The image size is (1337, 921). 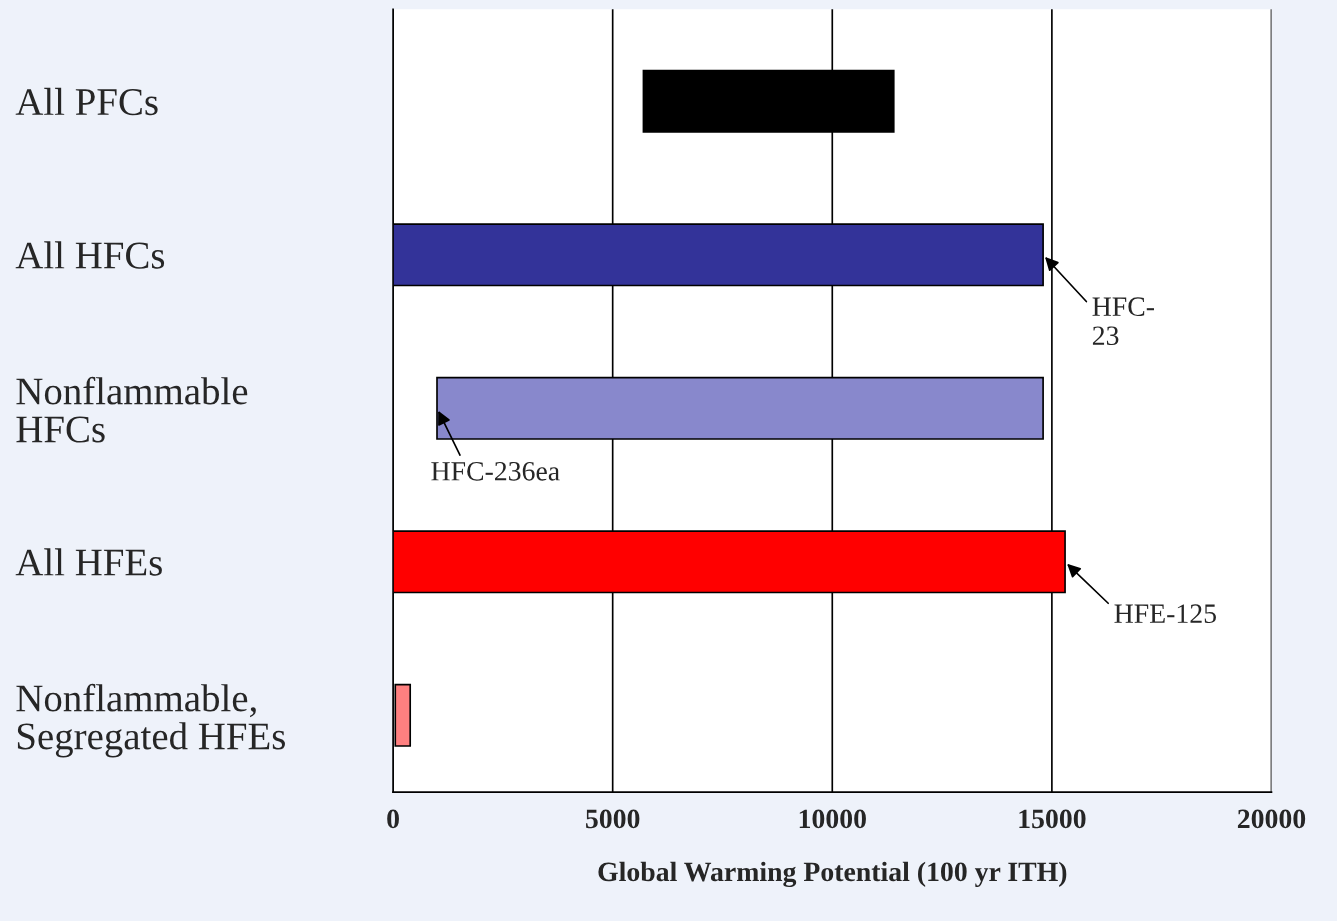 What do you see at coordinates (1271, 819) in the screenshot?
I see `x-tick-label: 20000` at bounding box center [1271, 819].